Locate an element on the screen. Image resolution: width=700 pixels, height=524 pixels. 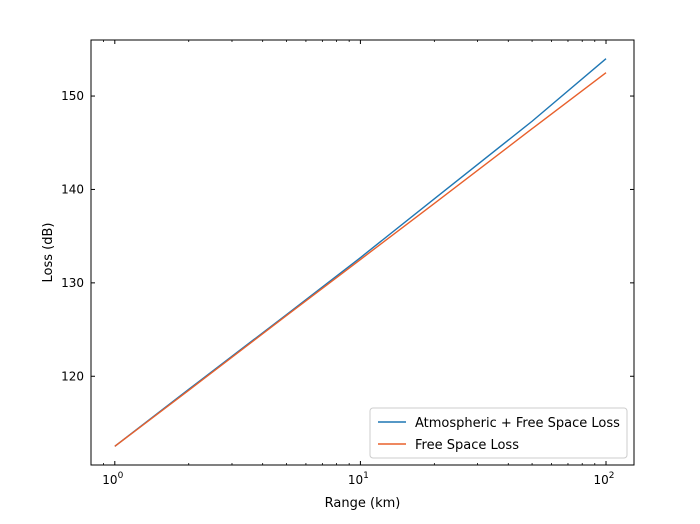
y-tick-label: 120 is located at coordinates (72, 376).